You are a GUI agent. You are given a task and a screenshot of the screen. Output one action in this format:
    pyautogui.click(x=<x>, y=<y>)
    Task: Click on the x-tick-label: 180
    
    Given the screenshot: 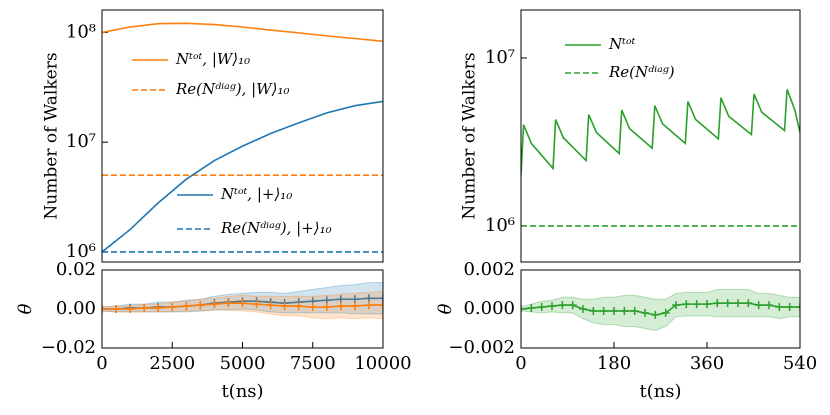 What is the action you would take?
    pyautogui.click(x=614, y=363)
    